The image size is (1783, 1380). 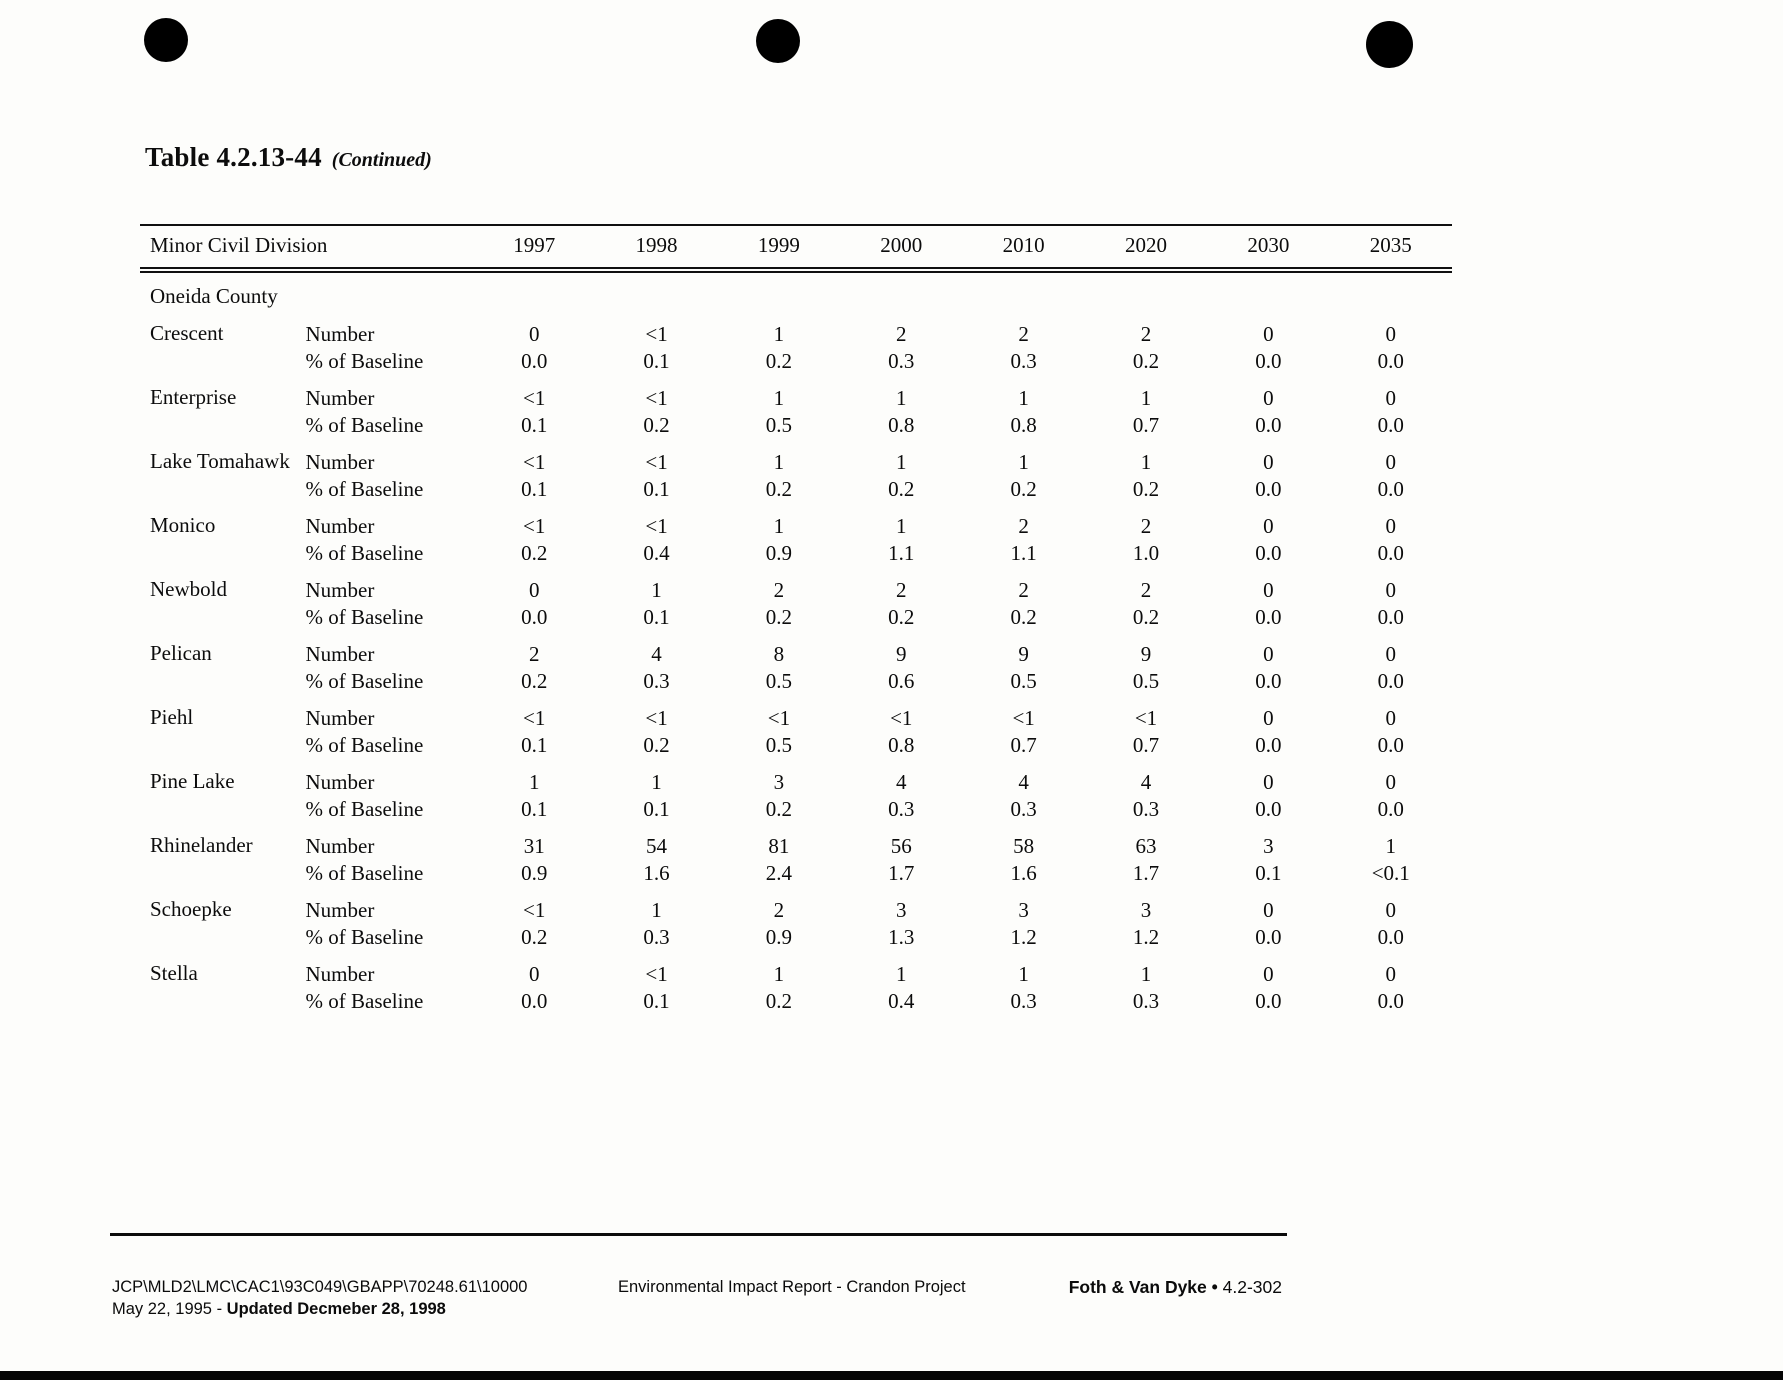 I want to click on number-value-cell: 31, so click(x=534, y=846).